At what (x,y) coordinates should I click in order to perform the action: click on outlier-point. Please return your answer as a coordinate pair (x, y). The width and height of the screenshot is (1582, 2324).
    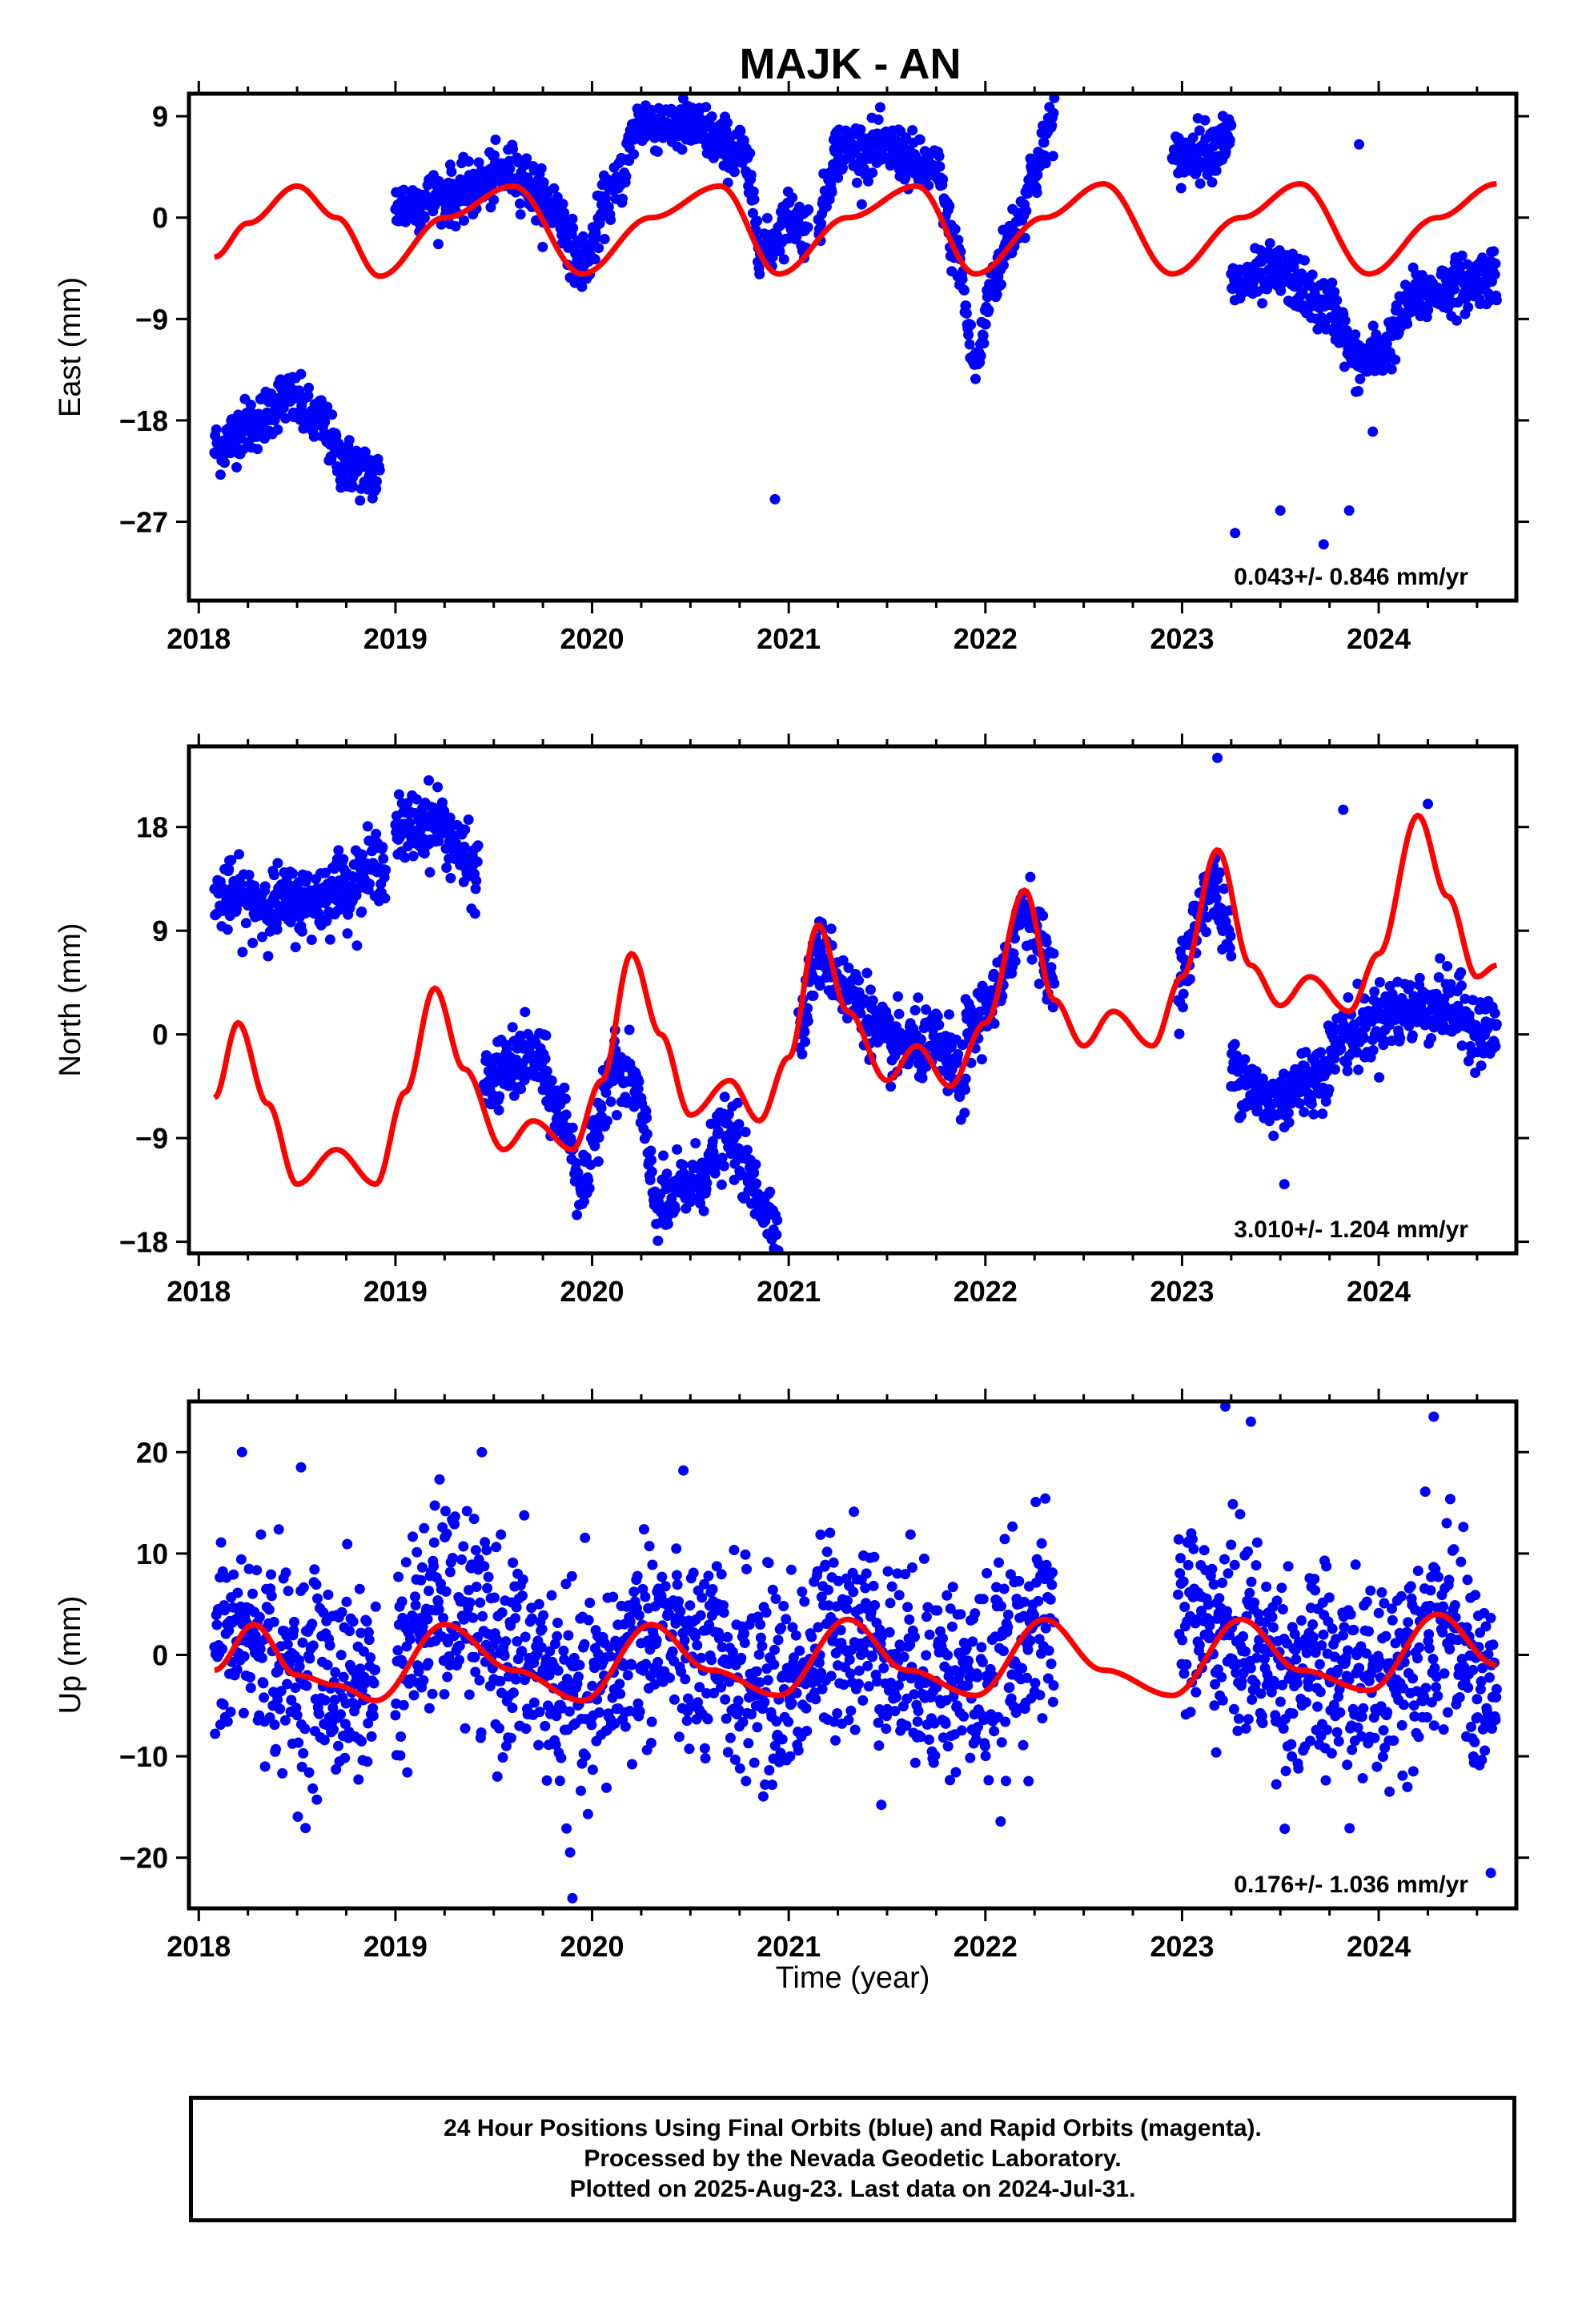
    Looking at the image, I should click on (1349, 511).